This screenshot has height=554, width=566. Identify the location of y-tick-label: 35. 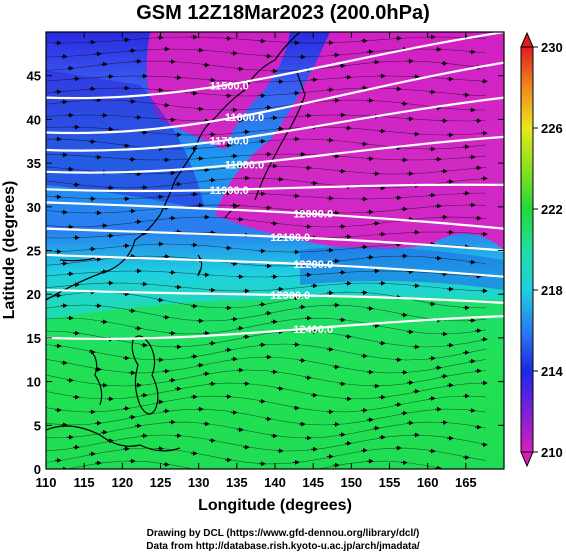
(34, 163).